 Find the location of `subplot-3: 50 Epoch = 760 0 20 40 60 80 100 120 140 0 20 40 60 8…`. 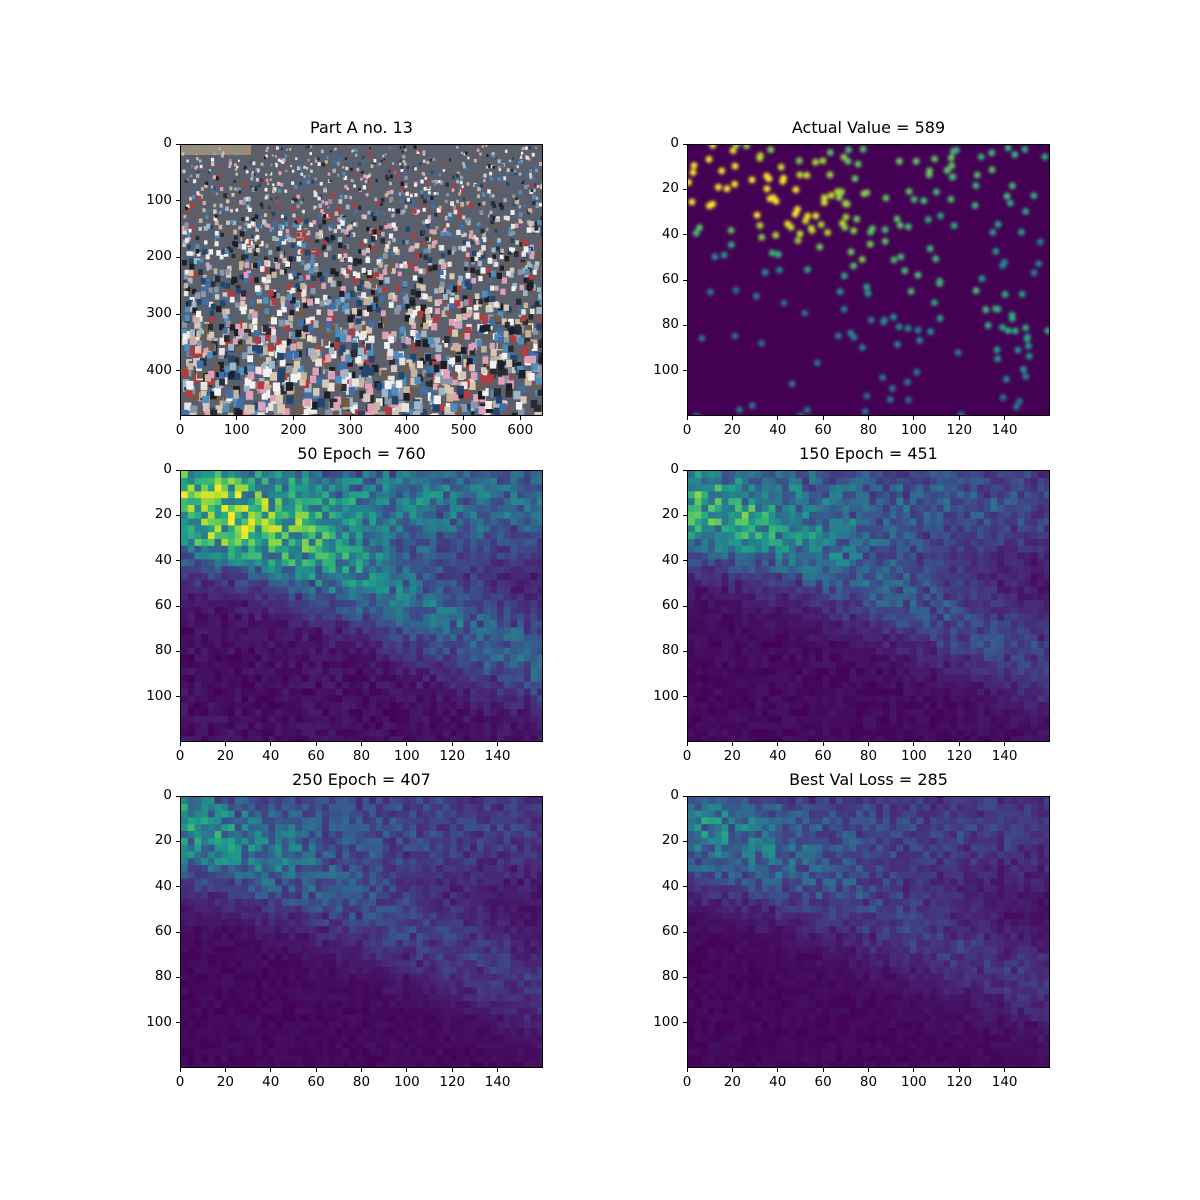

subplot-3: 50 Epoch = 760 0 20 40 60 80 100 120 140 0 20 40 60 8… is located at coordinates (344, 604).